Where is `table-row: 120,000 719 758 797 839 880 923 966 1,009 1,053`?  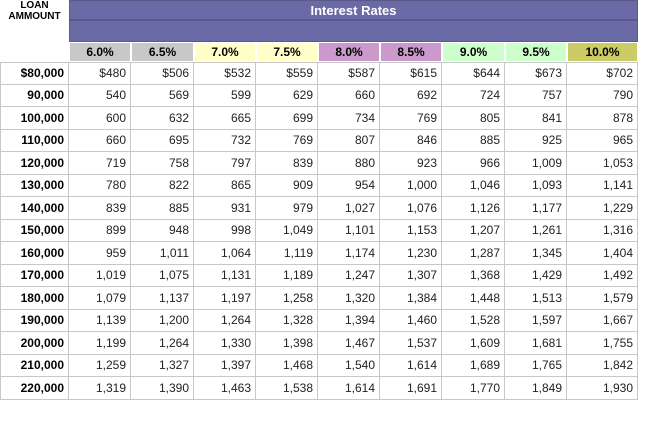 table-row: 120,000 719 758 797 839 880 923 966 1,009 1,053 is located at coordinates (319, 163).